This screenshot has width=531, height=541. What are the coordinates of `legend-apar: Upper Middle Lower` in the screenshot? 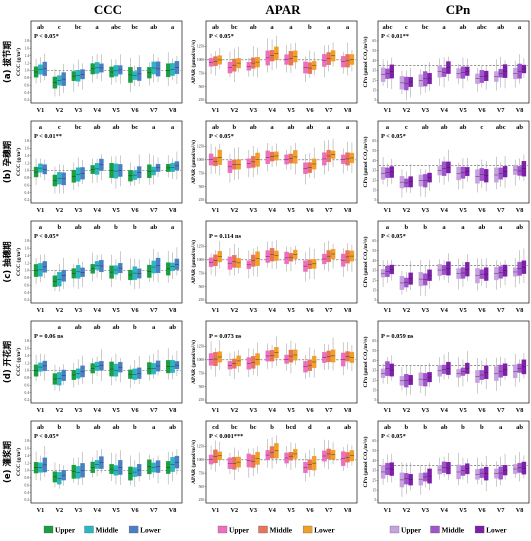 It's located at (276, 530).